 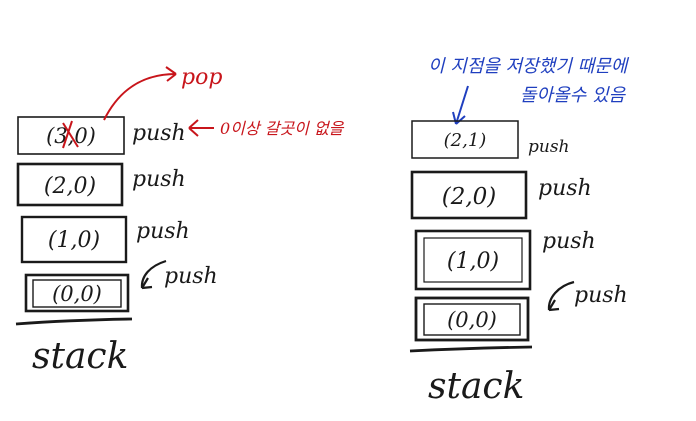 What do you see at coordinates (140, 93) in the screenshot?
I see `left-pop-arrow-icon` at bounding box center [140, 93].